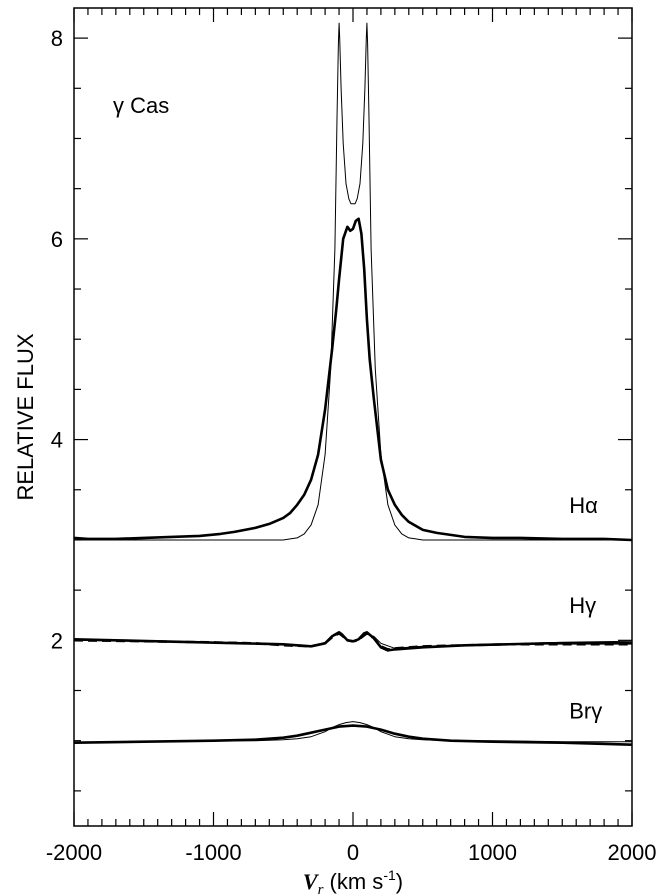  Describe the element at coordinates (74, 852) in the screenshot. I see `x-tick-label: -2000` at that location.